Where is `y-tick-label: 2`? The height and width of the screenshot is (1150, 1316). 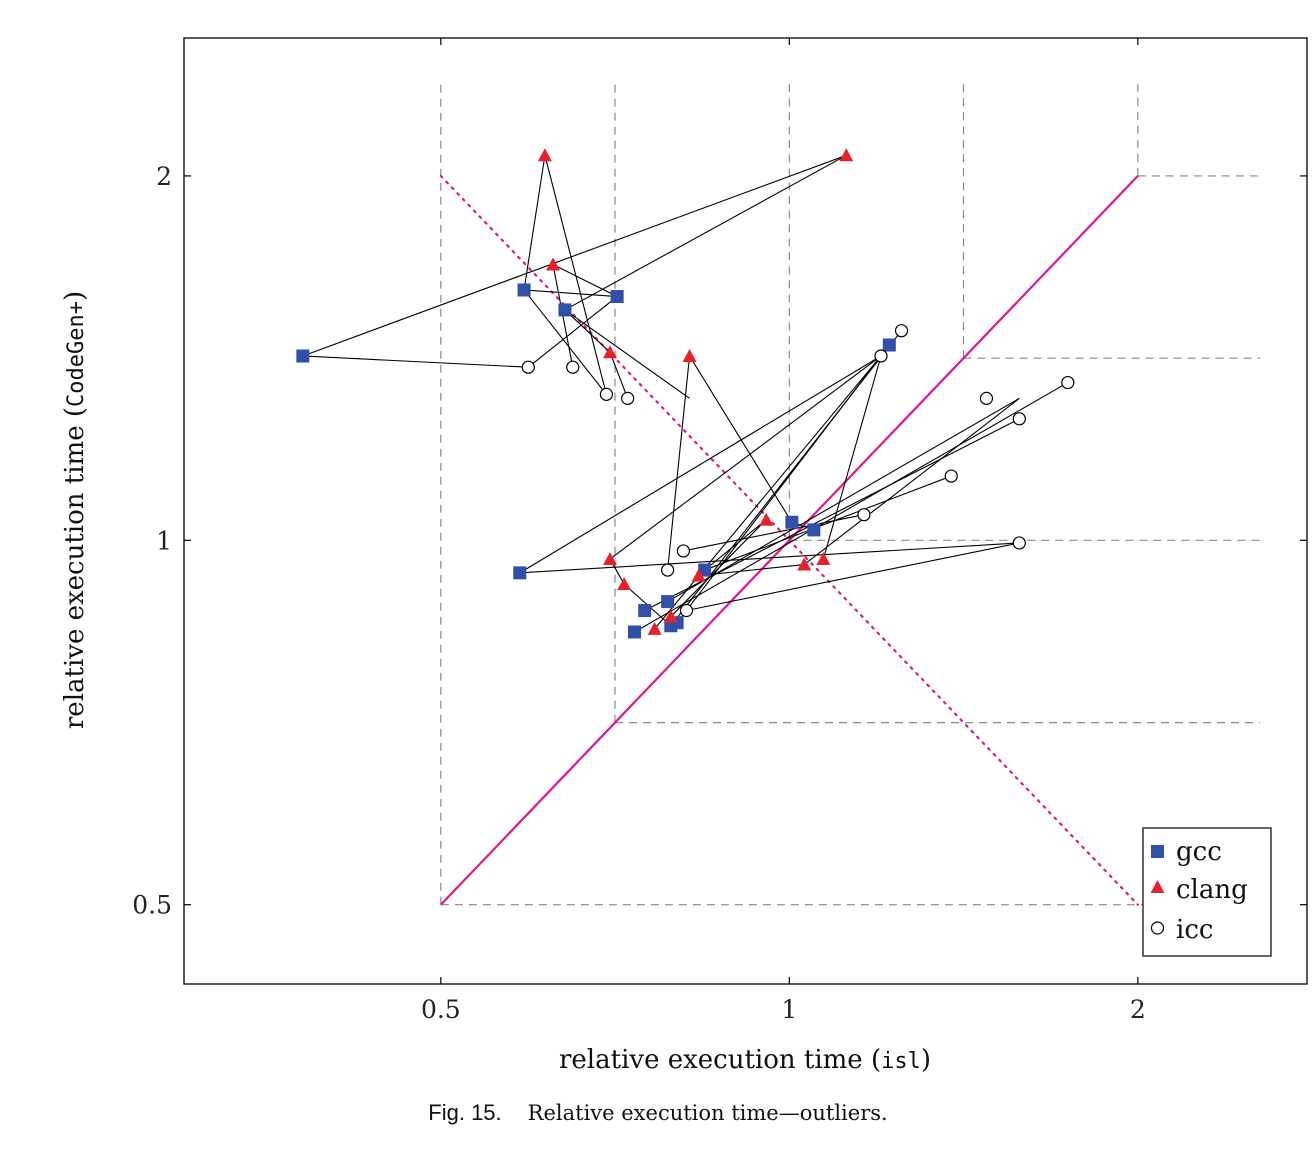 y-tick-label: 2 is located at coordinates (164, 176).